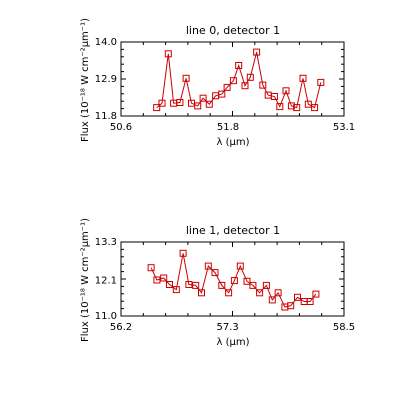  Describe the element at coordinates (228, 327) in the screenshot. I see `x-tick-label: 57.3` at that location.